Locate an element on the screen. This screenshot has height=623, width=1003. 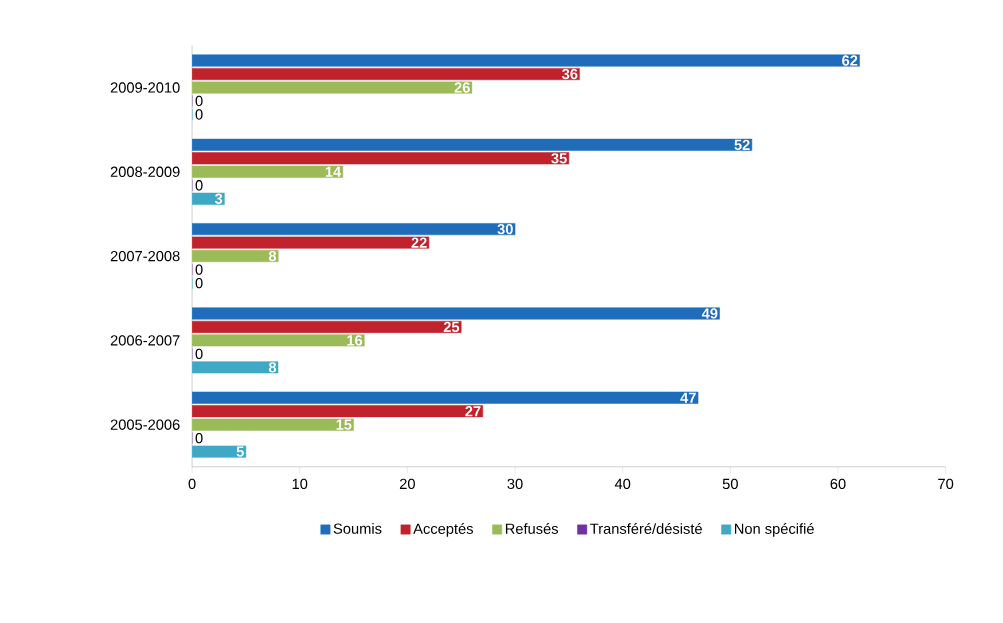
legend-label: Soumis is located at coordinates (357, 528).